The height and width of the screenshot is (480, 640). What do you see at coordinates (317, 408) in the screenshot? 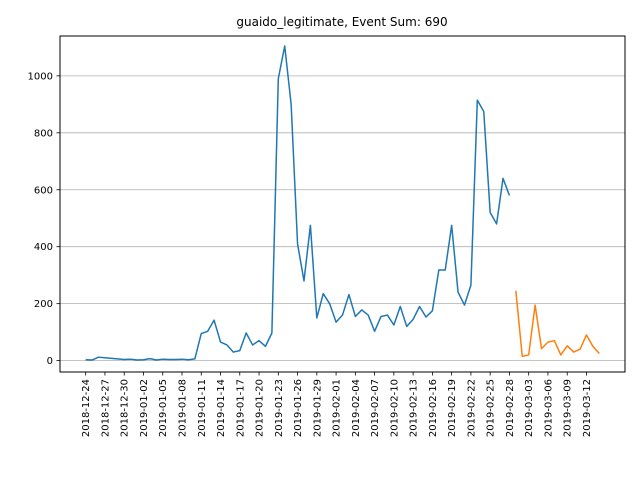
I see `x-tick-label: 2019-01-29` at bounding box center [317, 408].